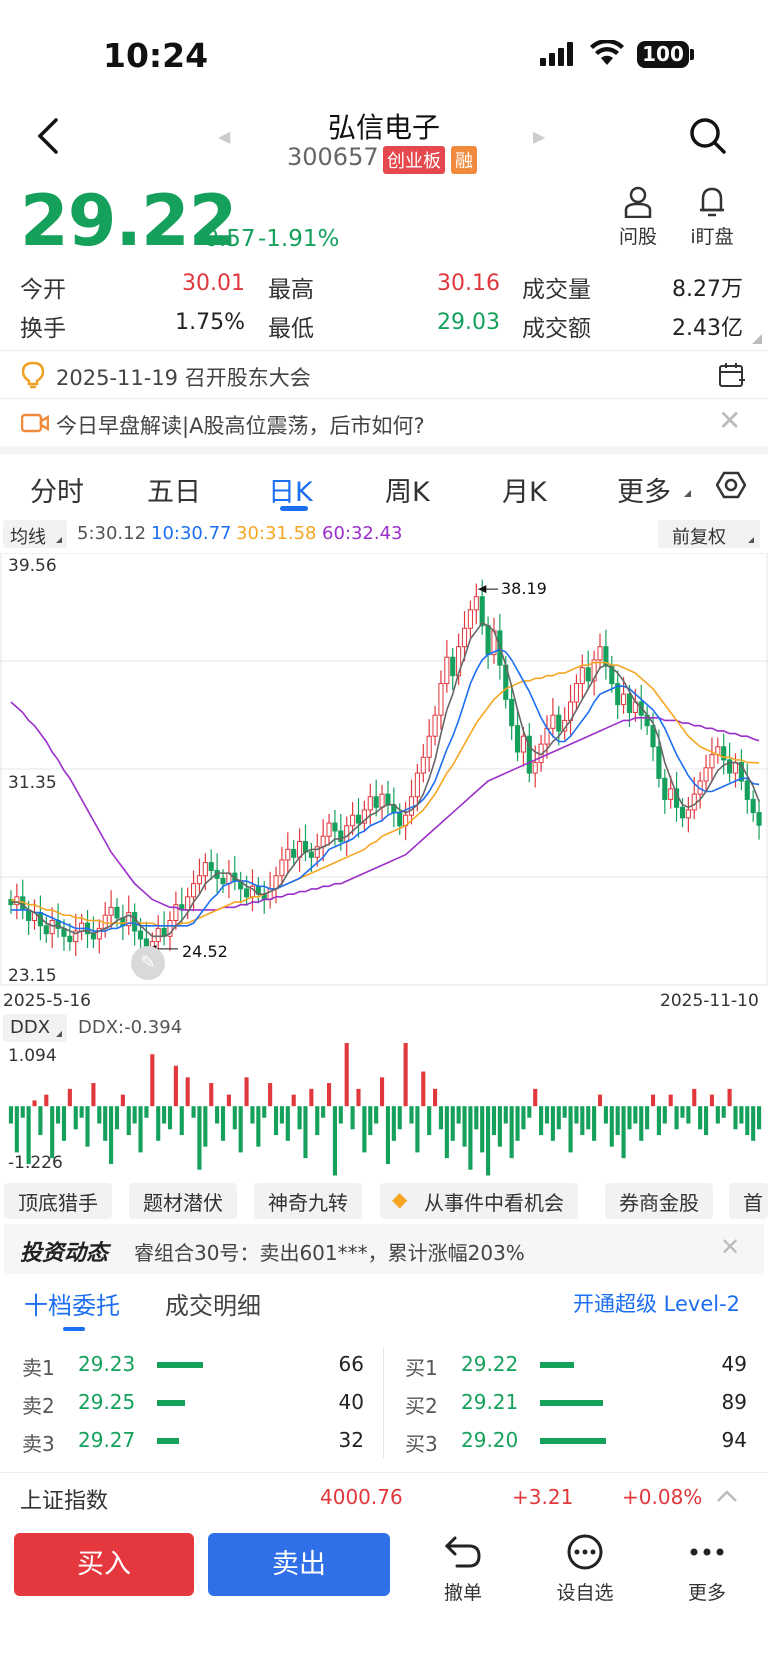 This screenshot has height=1669, width=768. I want to click on notice-video: 今日早盘解读|A股高位震荡，后市如何? ✕, so click(384, 422).